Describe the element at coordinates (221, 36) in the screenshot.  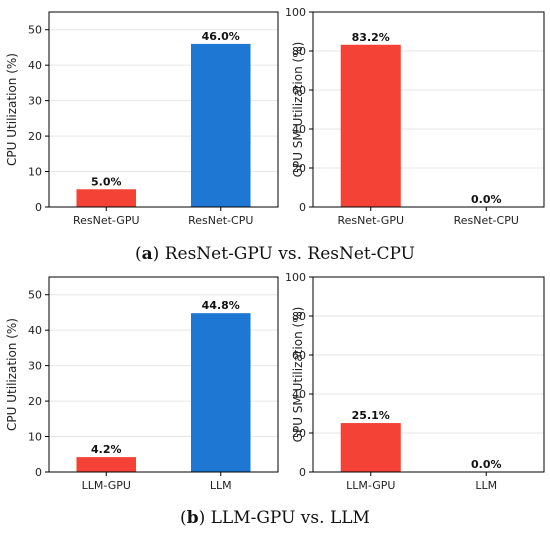
I see `chart-1-data-label-2: 46.0%` at that location.